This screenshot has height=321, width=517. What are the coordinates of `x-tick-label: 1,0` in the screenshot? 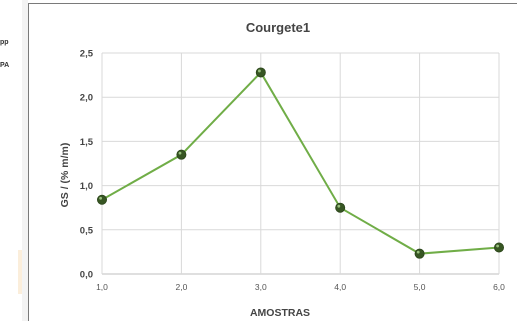 It's located at (102, 287).